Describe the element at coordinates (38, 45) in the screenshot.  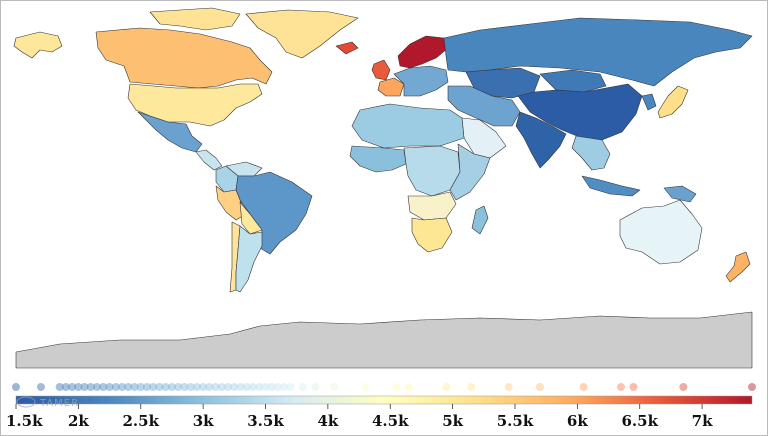
I see `region-alaska` at that location.